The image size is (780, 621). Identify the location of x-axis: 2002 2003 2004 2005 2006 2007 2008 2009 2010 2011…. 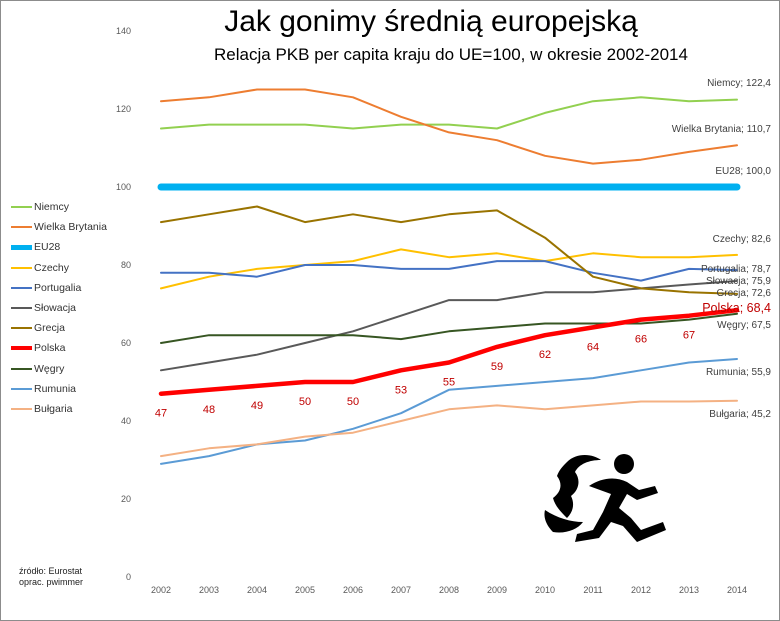
(449, 590).